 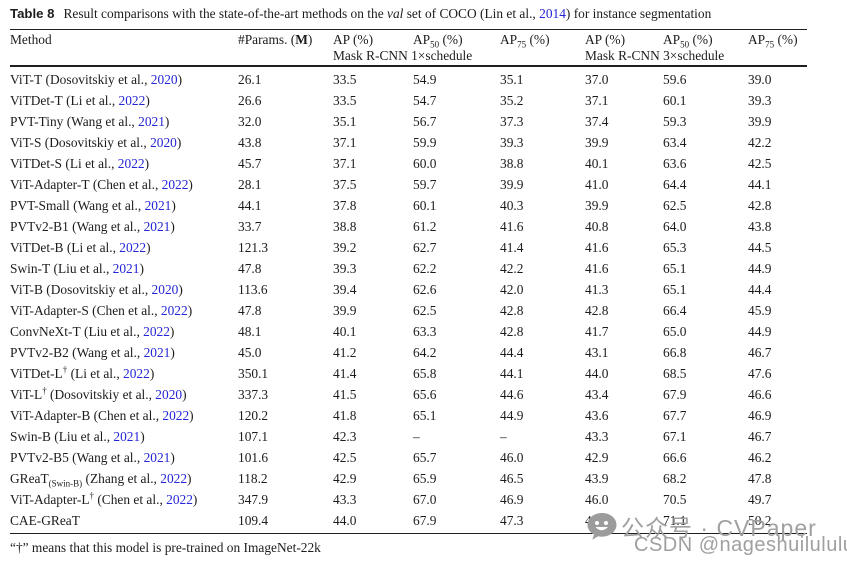 What do you see at coordinates (32, 13) in the screenshot?
I see `table-number-label: Table 8` at bounding box center [32, 13].